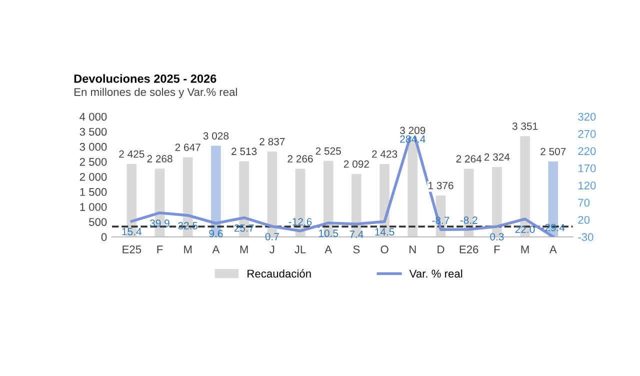 The width and height of the screenshot is (640, 376). What do you see at coordinates (525, 126) in the screenshot?
I see `data-label: 3 351` at bounding box center [525, 126].